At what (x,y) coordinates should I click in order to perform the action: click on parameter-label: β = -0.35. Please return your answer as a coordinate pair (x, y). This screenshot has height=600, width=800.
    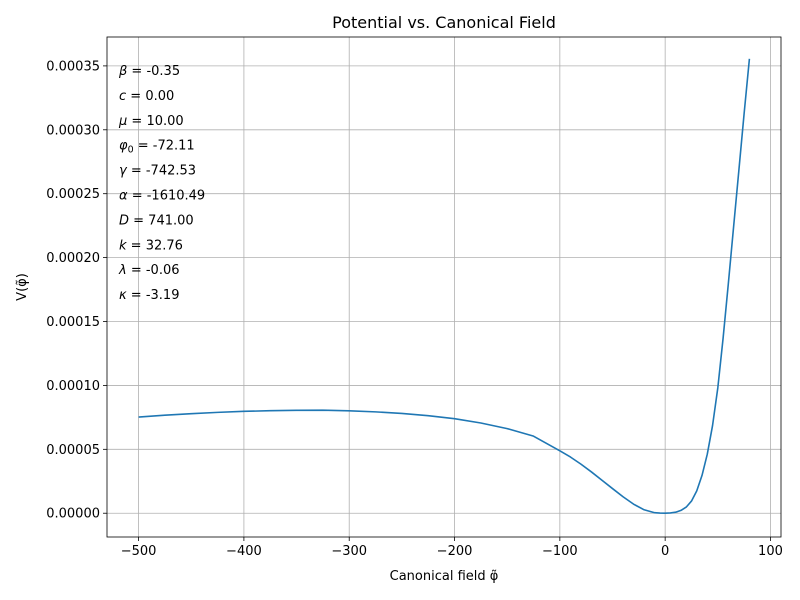
    Looking at the image, I should click on (149, 71).